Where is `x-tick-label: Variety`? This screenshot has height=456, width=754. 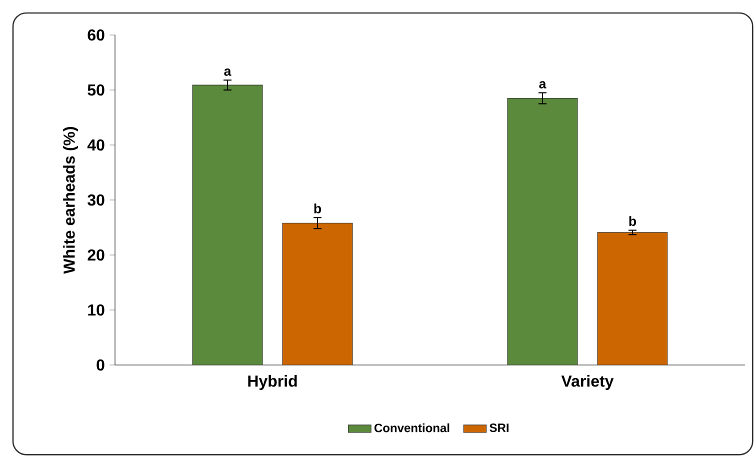 x-tick-label: Variety is located at coordinates (587, 382).